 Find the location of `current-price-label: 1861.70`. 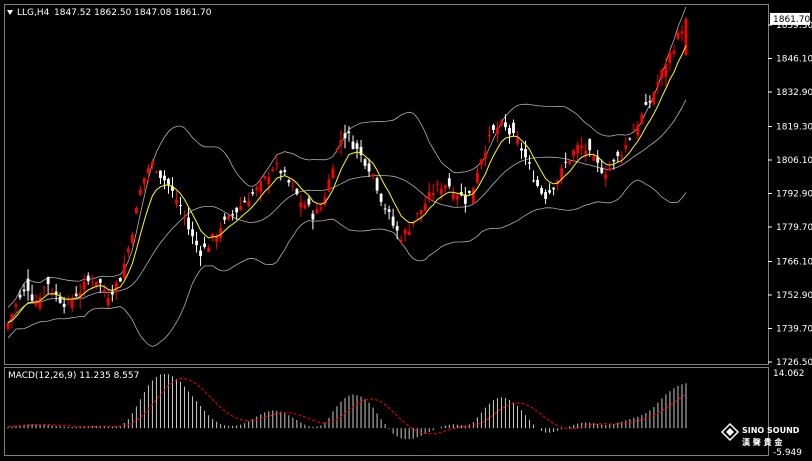

current-price-label: 1861.70 is located at coordinates (791, 20).